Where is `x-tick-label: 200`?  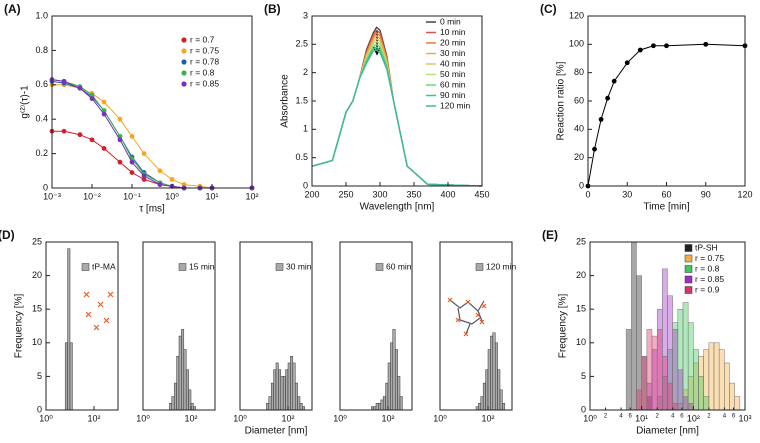
x-tick-label: 200 is located at coordinates (311, 194).